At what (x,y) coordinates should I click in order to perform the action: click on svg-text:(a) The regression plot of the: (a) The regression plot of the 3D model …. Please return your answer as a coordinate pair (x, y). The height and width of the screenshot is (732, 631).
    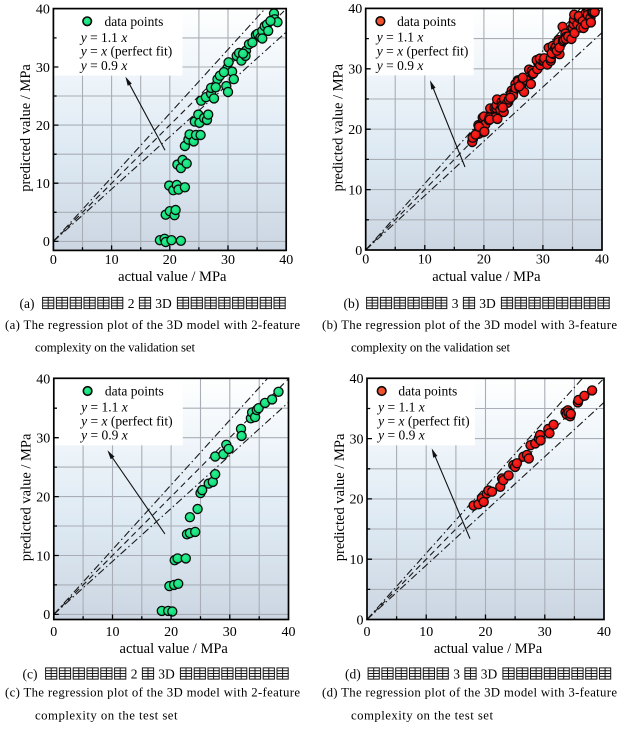
    Looking at the image, I should click on (152, 325).